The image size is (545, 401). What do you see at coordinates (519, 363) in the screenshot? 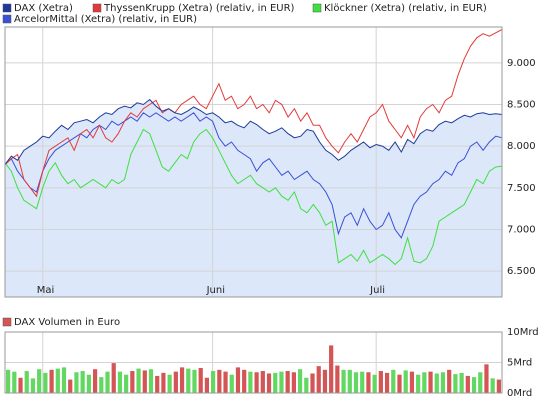
I see `y-tick-label: 5Mrd` at bounding box center [519, 363].